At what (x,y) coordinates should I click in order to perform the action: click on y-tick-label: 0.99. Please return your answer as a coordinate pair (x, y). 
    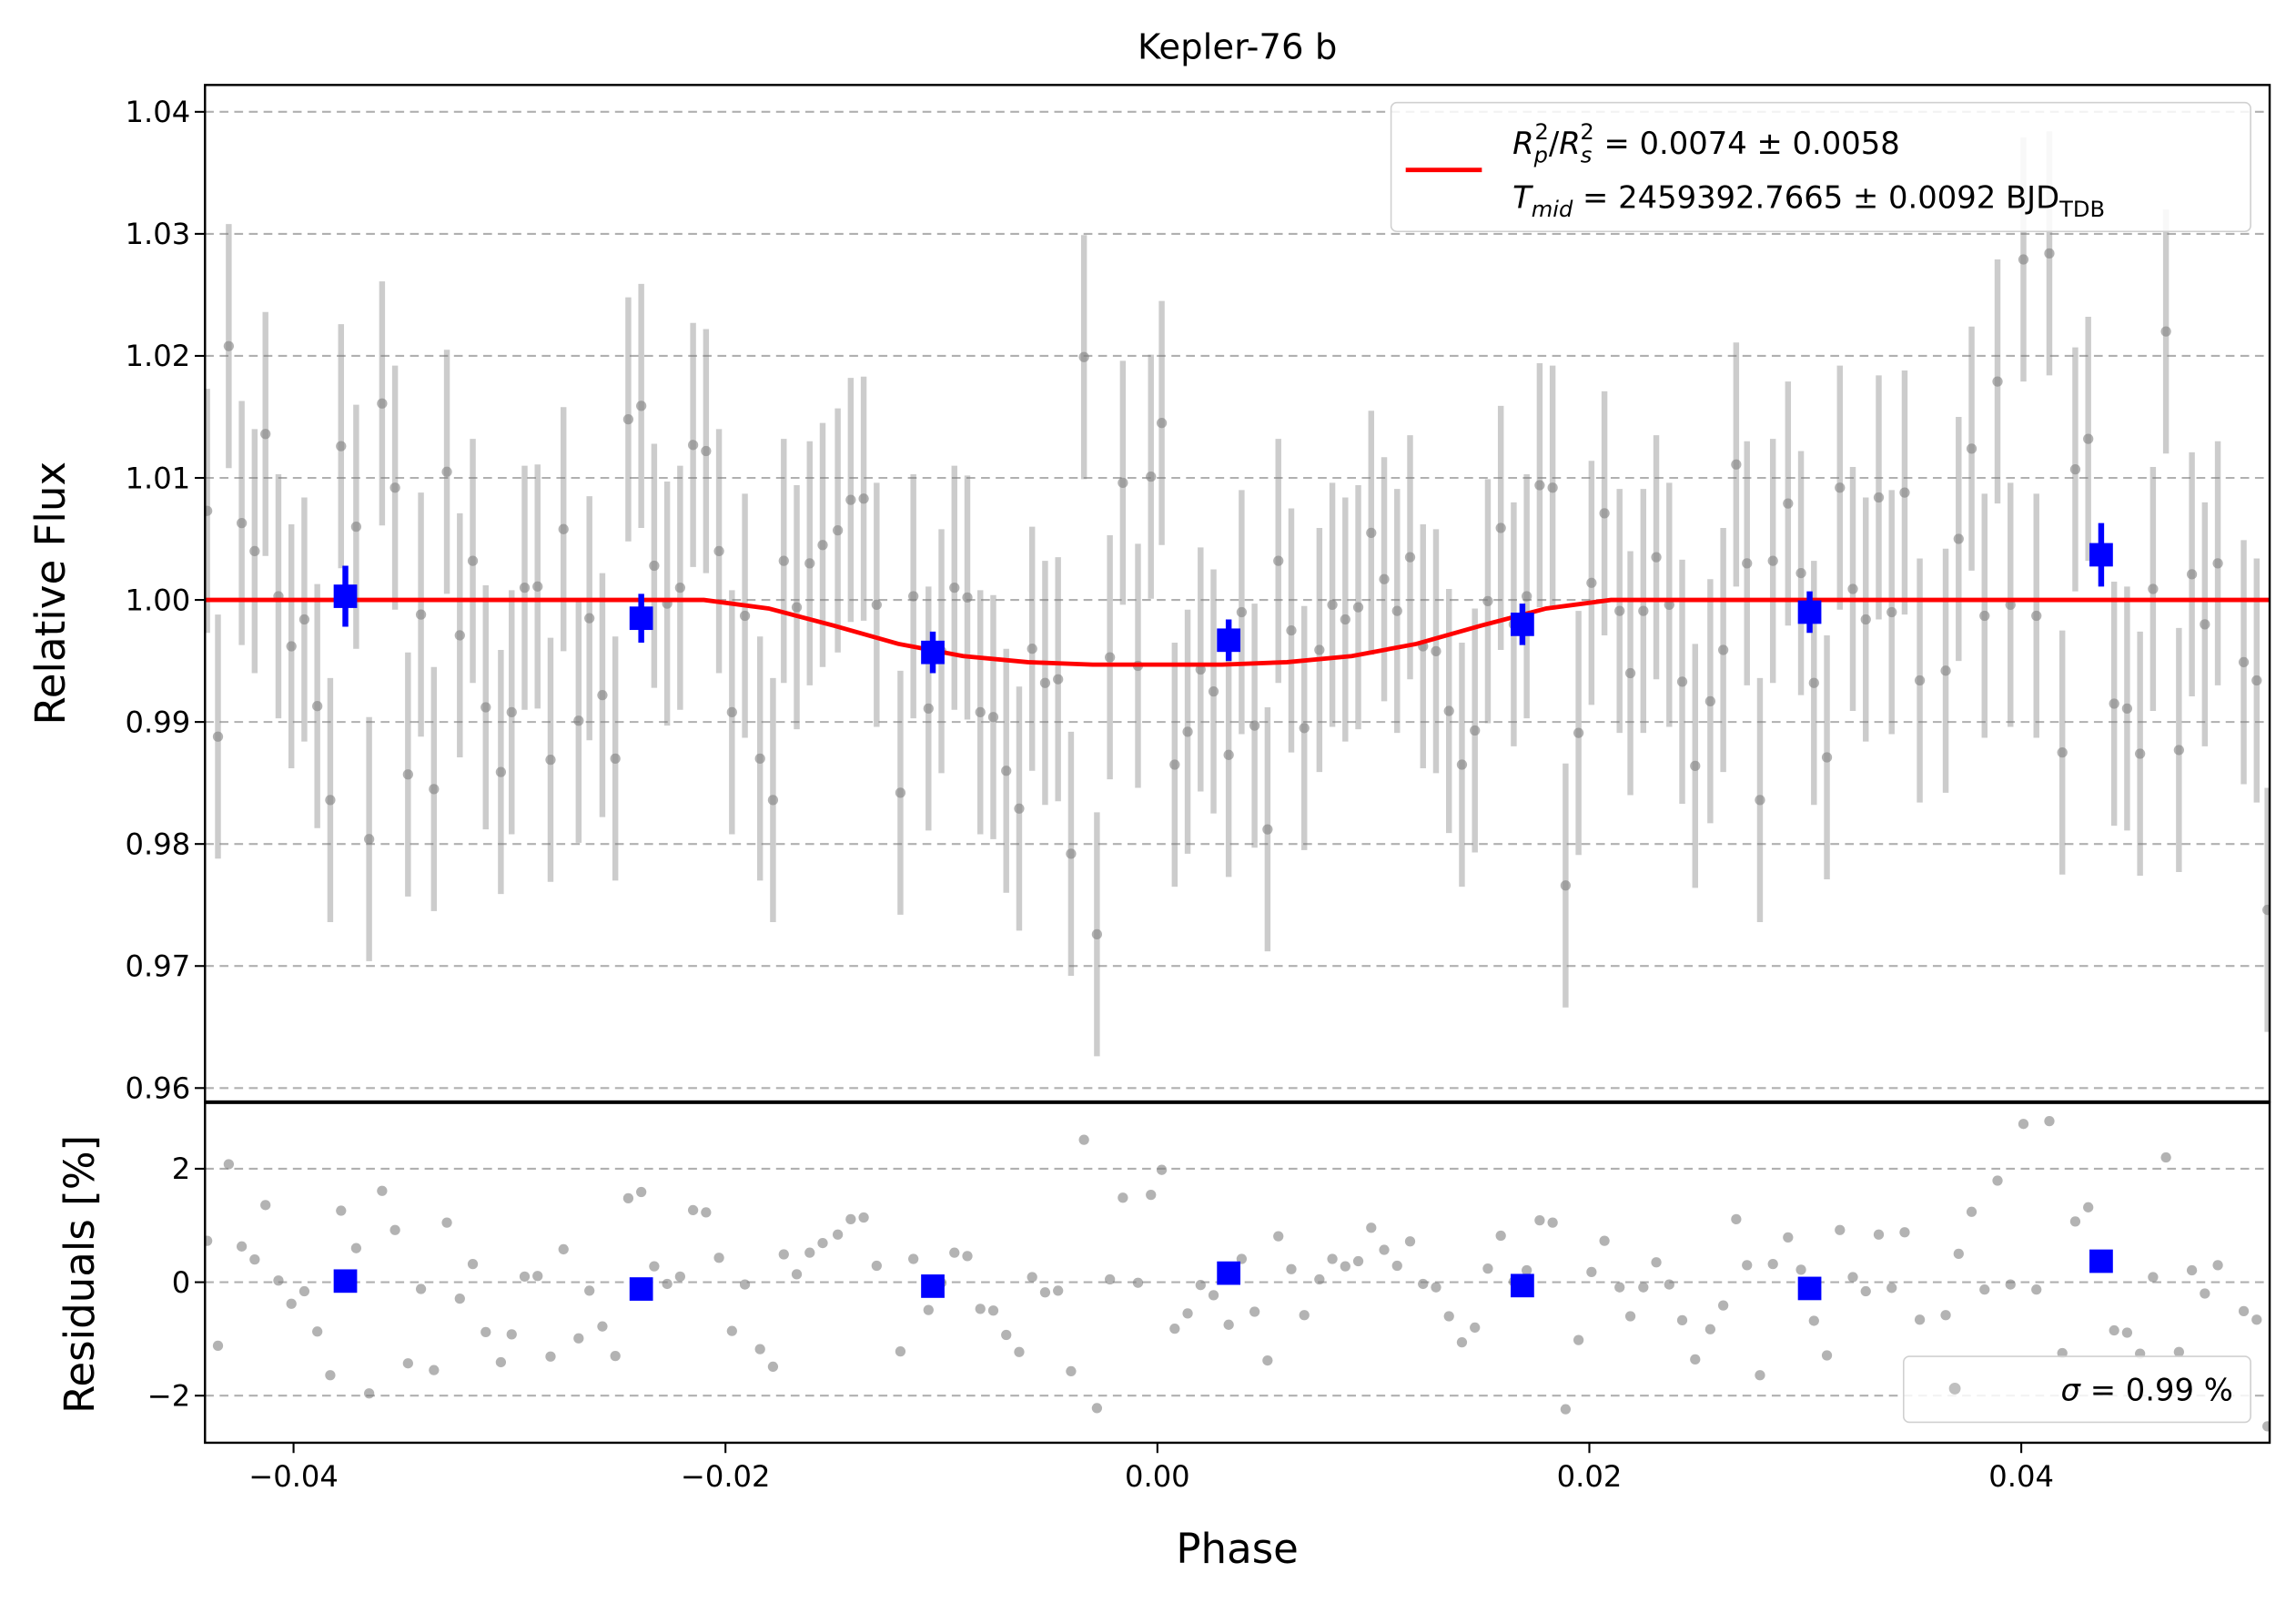
    Looking at the image, I should click on (158, 722).